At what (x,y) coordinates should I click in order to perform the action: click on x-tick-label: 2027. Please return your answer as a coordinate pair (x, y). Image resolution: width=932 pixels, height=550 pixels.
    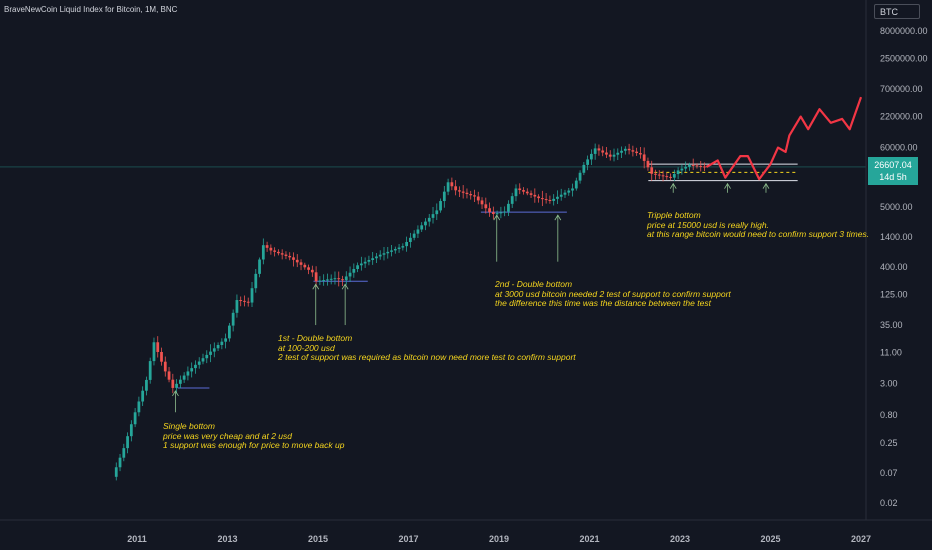
    Looking at the image, I should click on (861, 539).